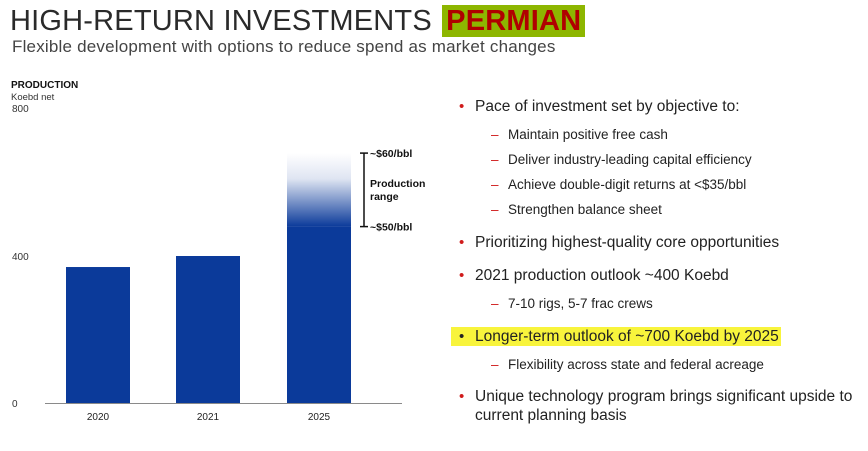 This screenshot has width=868, height=451. I want to click on chart-title: PRODUCTION, so click(44, 85).